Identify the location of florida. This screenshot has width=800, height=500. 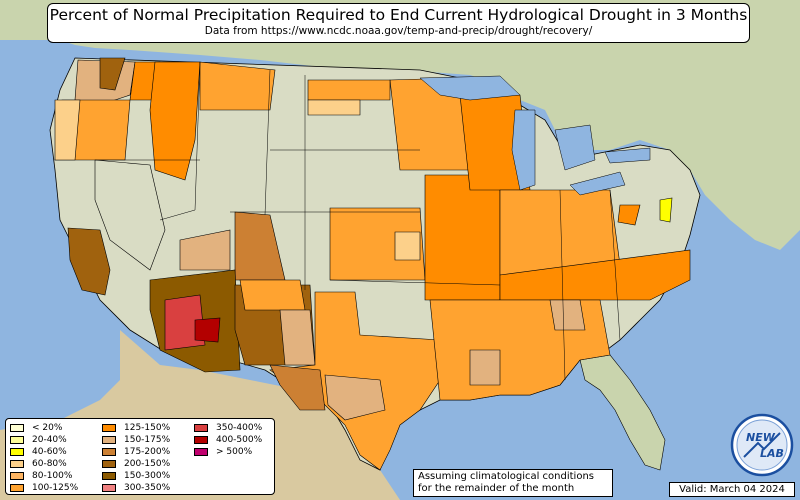
(622, 412).